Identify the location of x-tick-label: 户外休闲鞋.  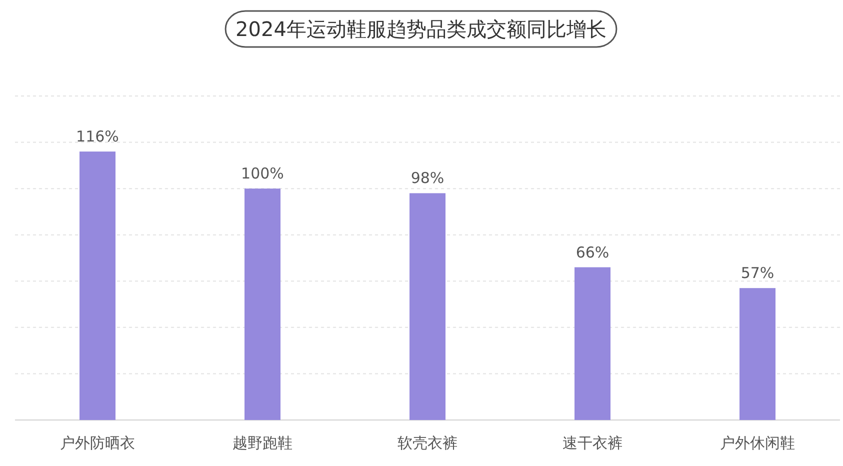
(757, 443).